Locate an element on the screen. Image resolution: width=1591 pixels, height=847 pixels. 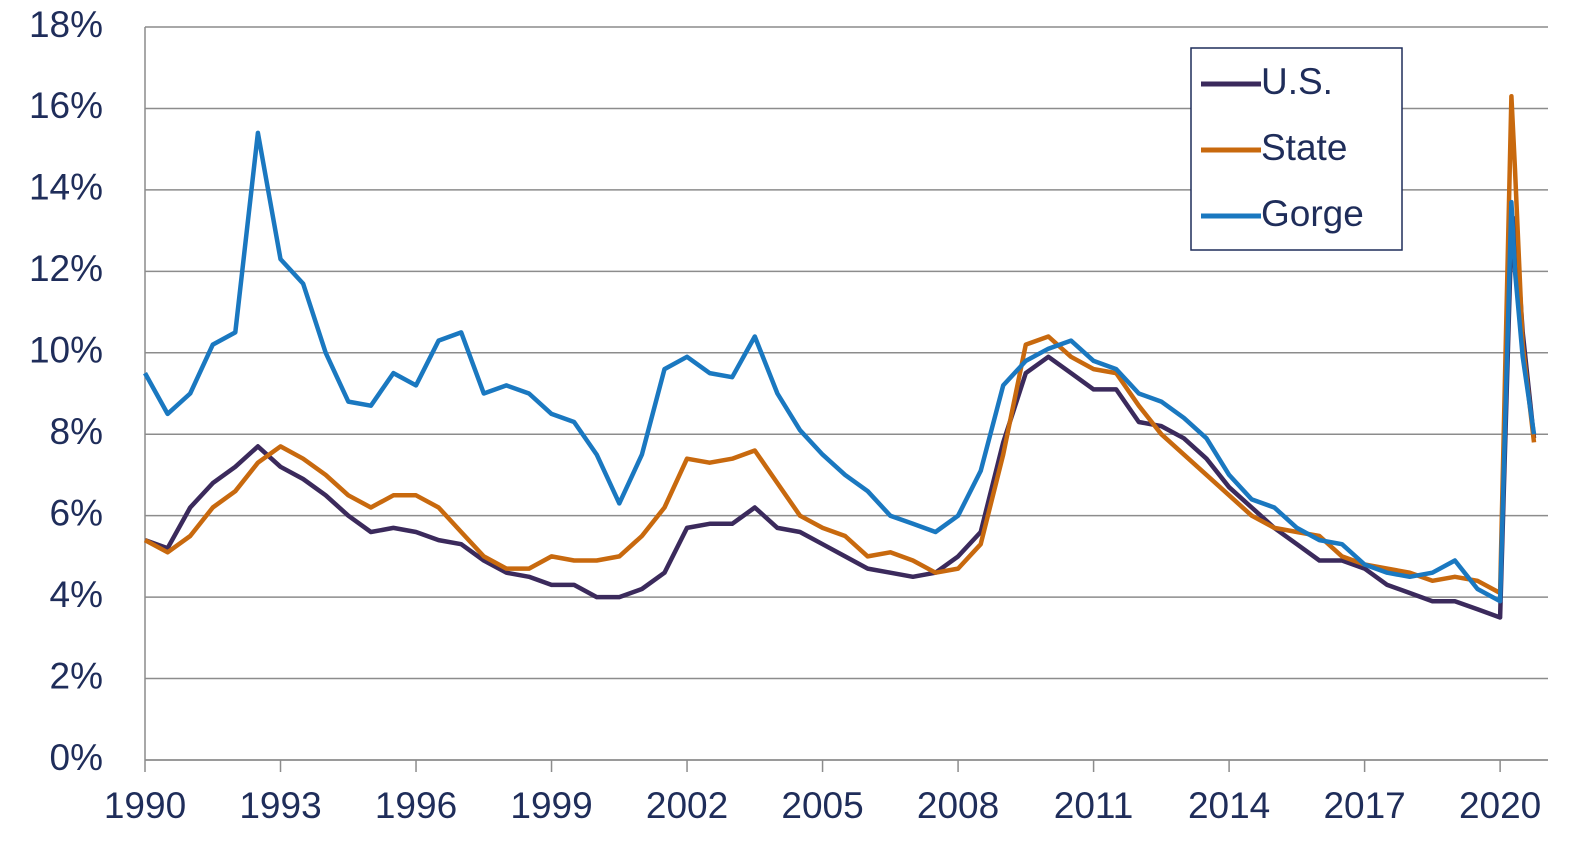
legend-label: State is located at coordinates (1304, 147).